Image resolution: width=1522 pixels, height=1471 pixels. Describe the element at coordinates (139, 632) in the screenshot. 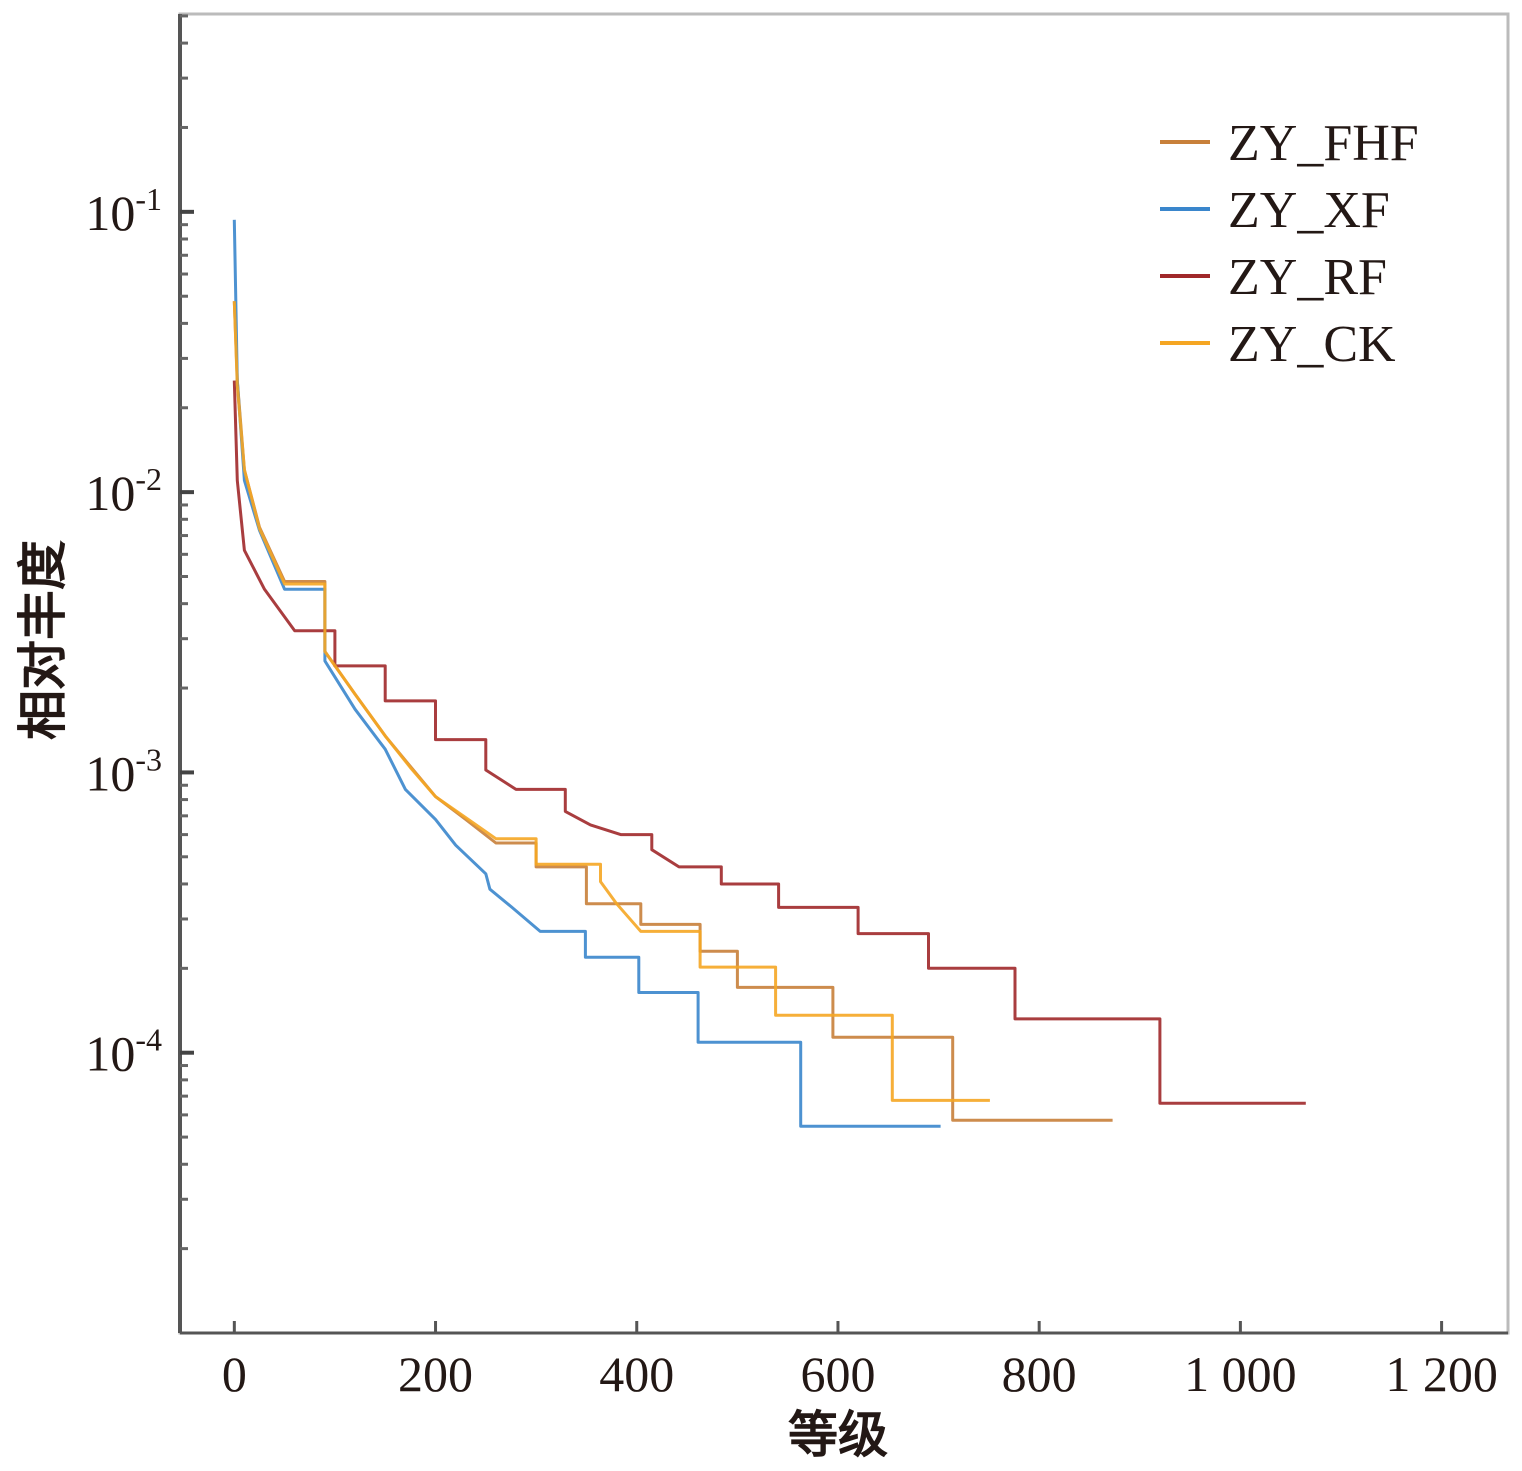

I see `y-ticks: 10⁻¹ 10⁻² 10⁻³ 10⁻⁴` at that location.